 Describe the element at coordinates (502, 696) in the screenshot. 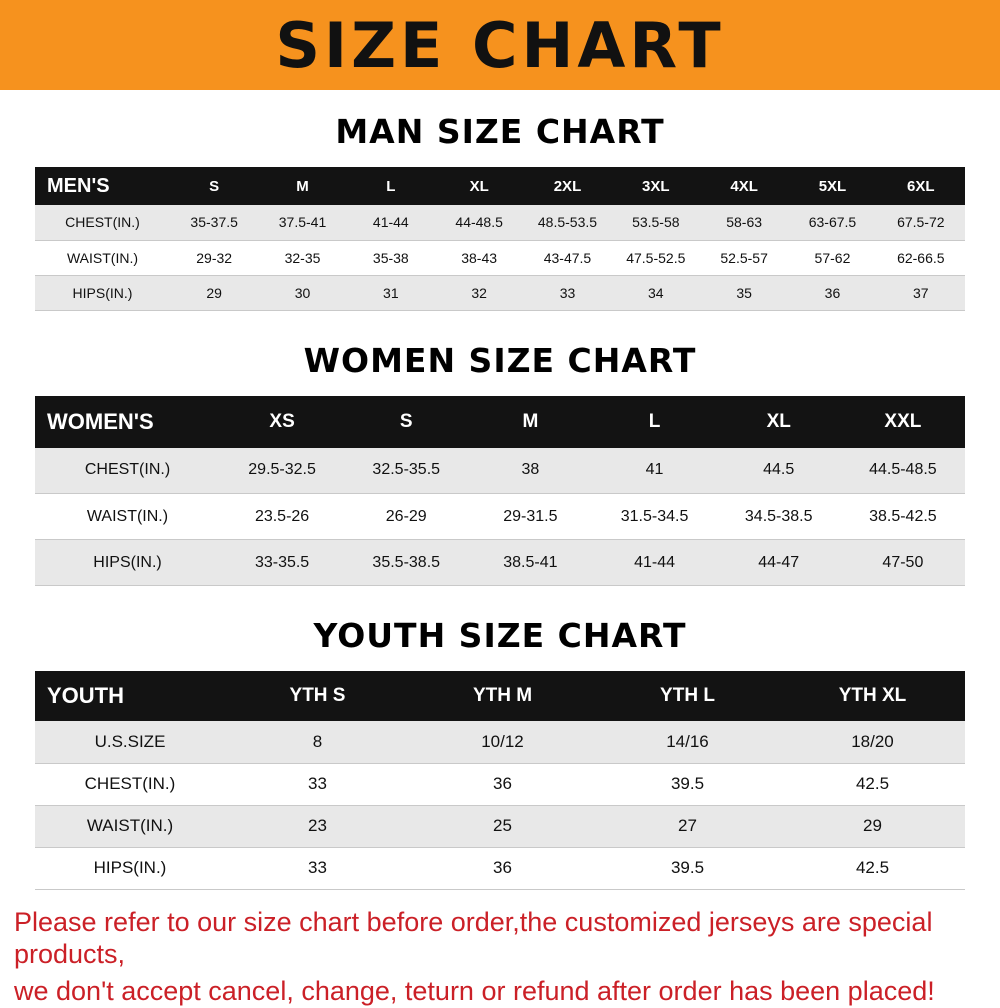

I see `column-header: YTH M` at that location.